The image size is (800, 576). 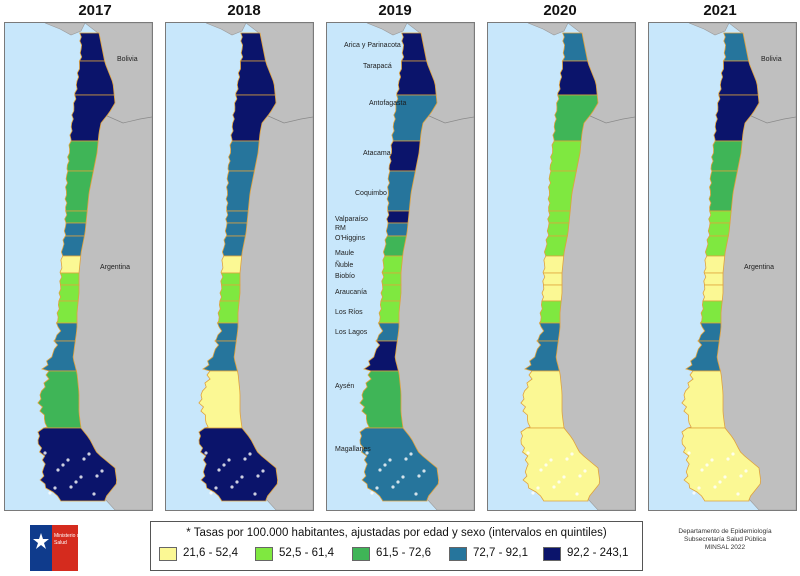 What do you see at coordinates (351, 292) in the screenshot?
I see `region-label: Araucanía` at bounding box center [351, 292].